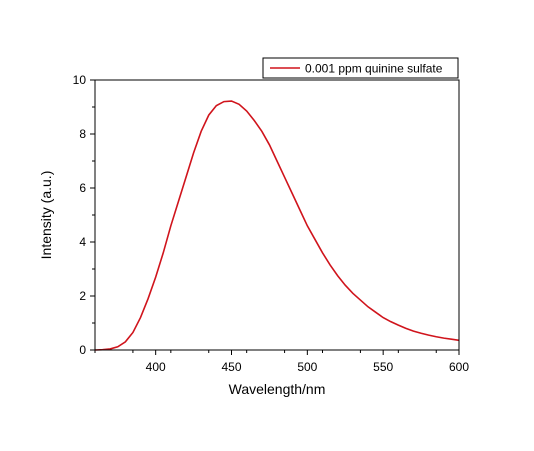 Image resolution: width=534 pixels, height=451 pixels. Describe the element at coordinates (459, 367) in the screenshot. I see `x-tick-label: 600` at that location.